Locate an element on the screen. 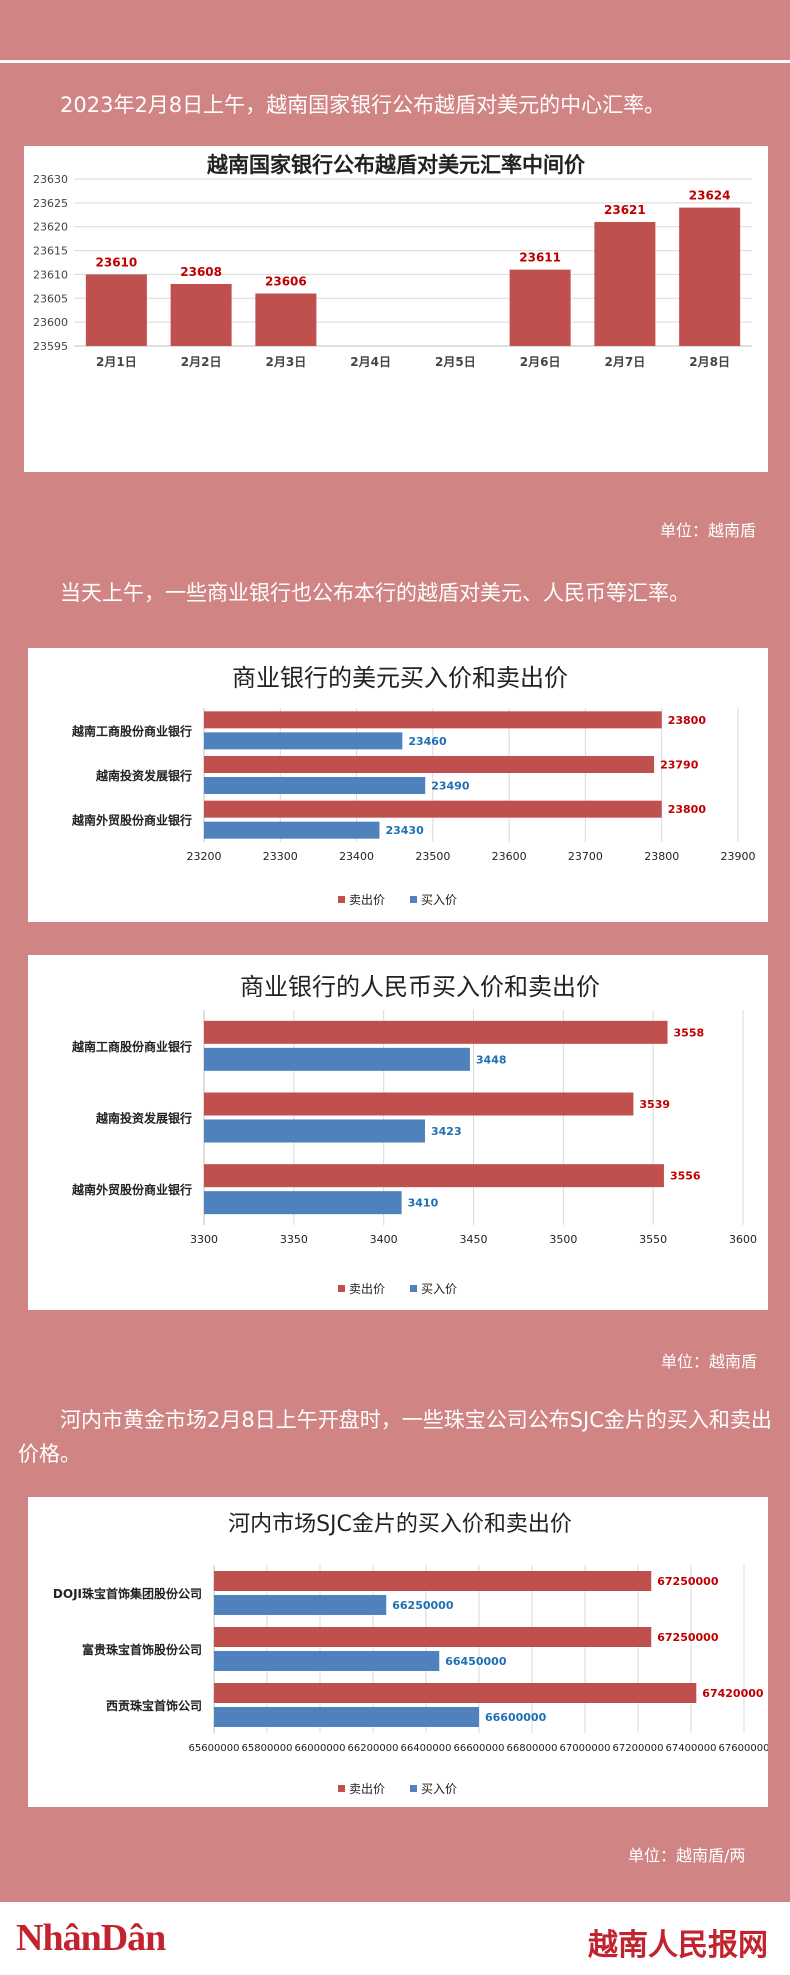 The height and width of the screenshot is (1975, 790). x-tick-label: 67200000 is located at coordinates (638, 1748).